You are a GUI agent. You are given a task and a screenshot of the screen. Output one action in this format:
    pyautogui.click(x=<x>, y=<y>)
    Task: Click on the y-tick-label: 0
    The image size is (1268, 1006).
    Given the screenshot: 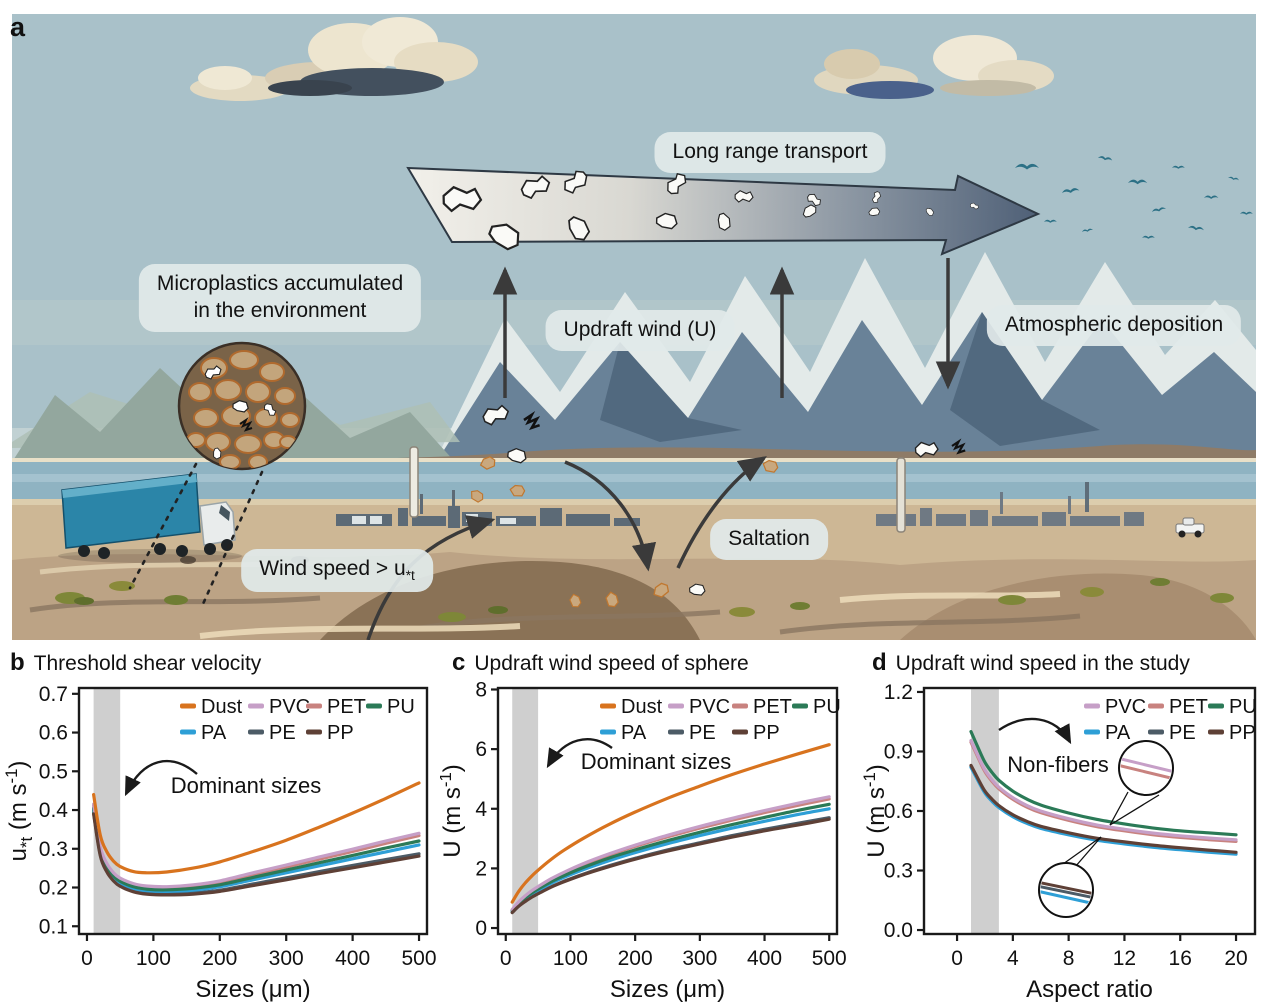 What is the action you would take?
    pyautogui.click(x=481, y=928)
    